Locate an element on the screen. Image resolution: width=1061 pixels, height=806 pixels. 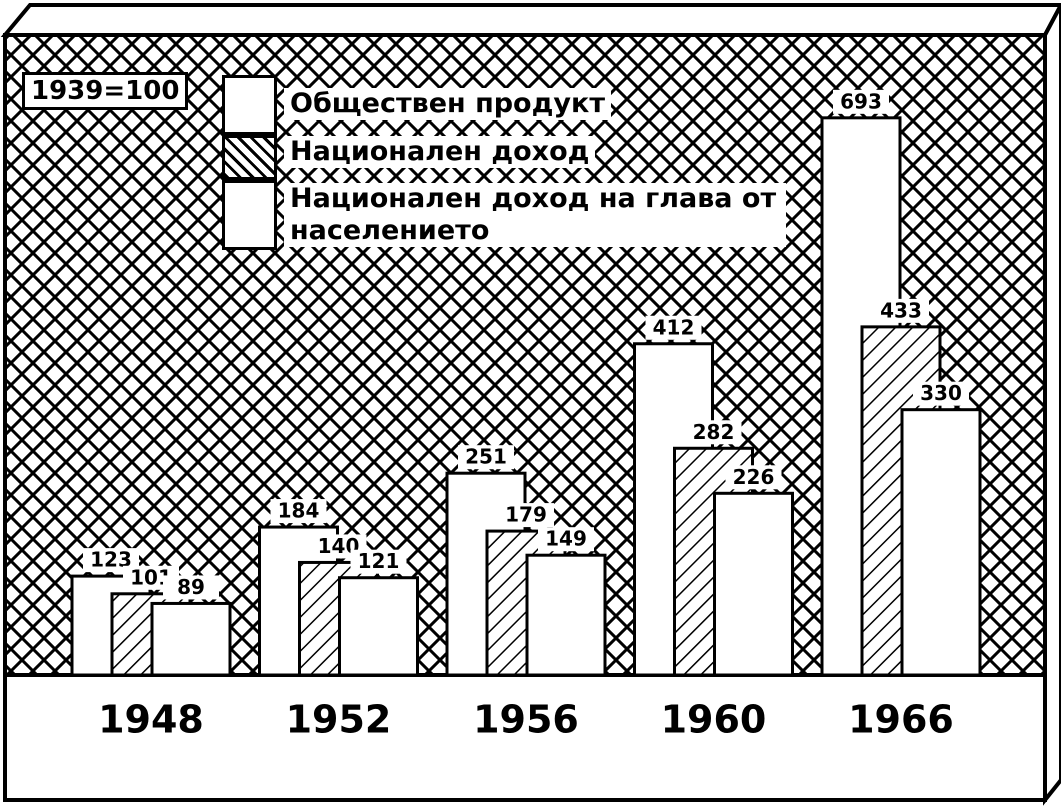
value-label: 282 is located at coordinates (714, 432).